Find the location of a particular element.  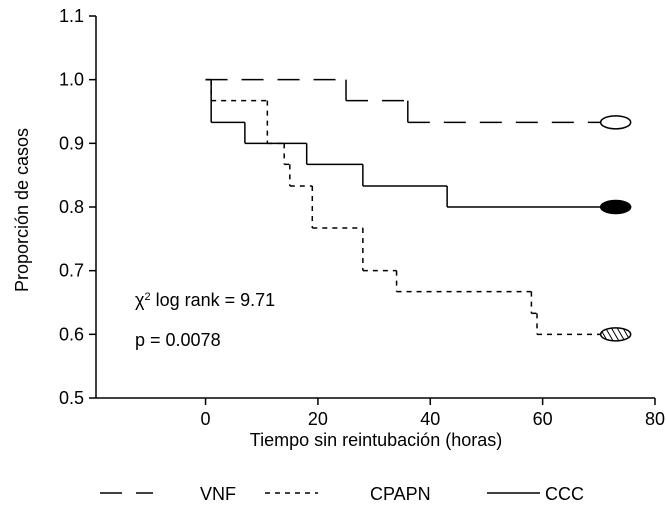

annotation-part: p = 0.0078 is located at coordinates (178, 340).